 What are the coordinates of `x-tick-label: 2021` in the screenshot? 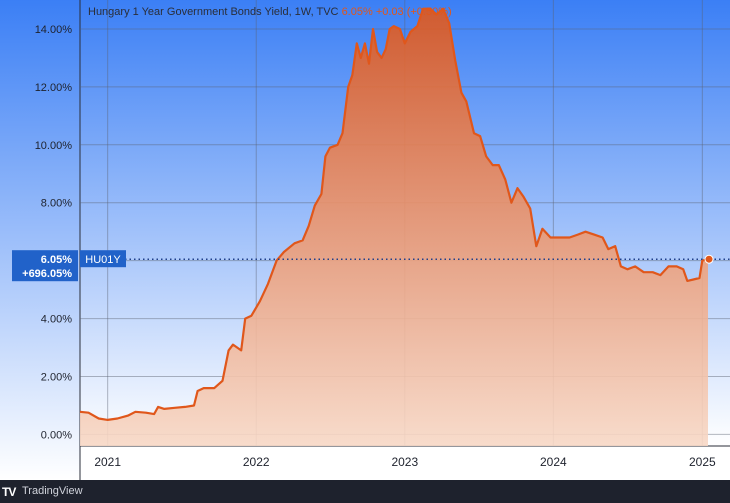 It's located at (107, 462).